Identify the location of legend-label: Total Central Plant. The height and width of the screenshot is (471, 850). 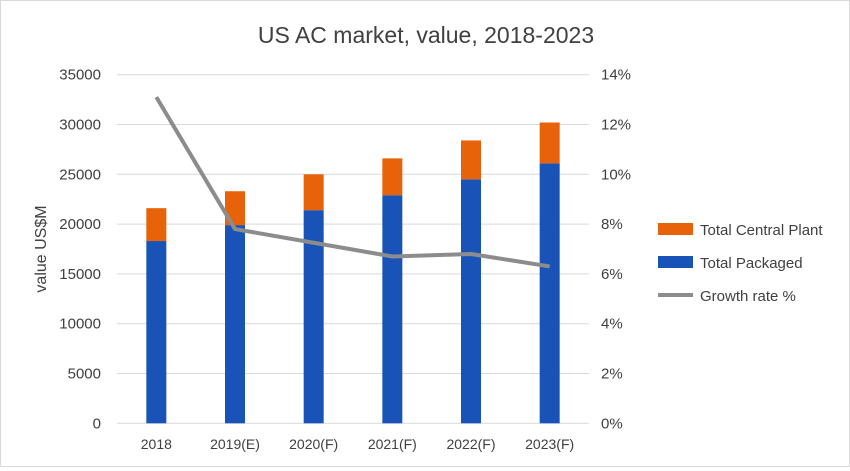
(761, 230).